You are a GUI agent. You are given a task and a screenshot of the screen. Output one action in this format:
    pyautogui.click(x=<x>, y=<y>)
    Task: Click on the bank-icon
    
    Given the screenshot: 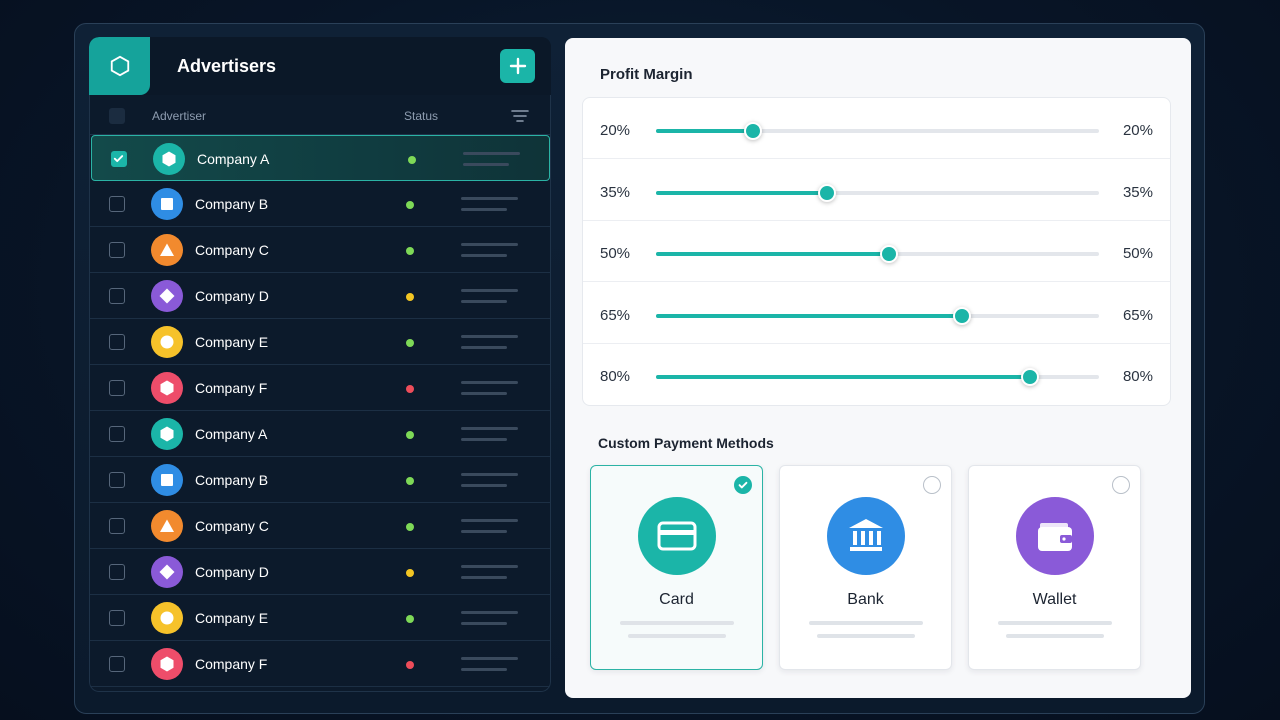 What is the action you would take?
    pyautogui.click(x=866, y=536)
    